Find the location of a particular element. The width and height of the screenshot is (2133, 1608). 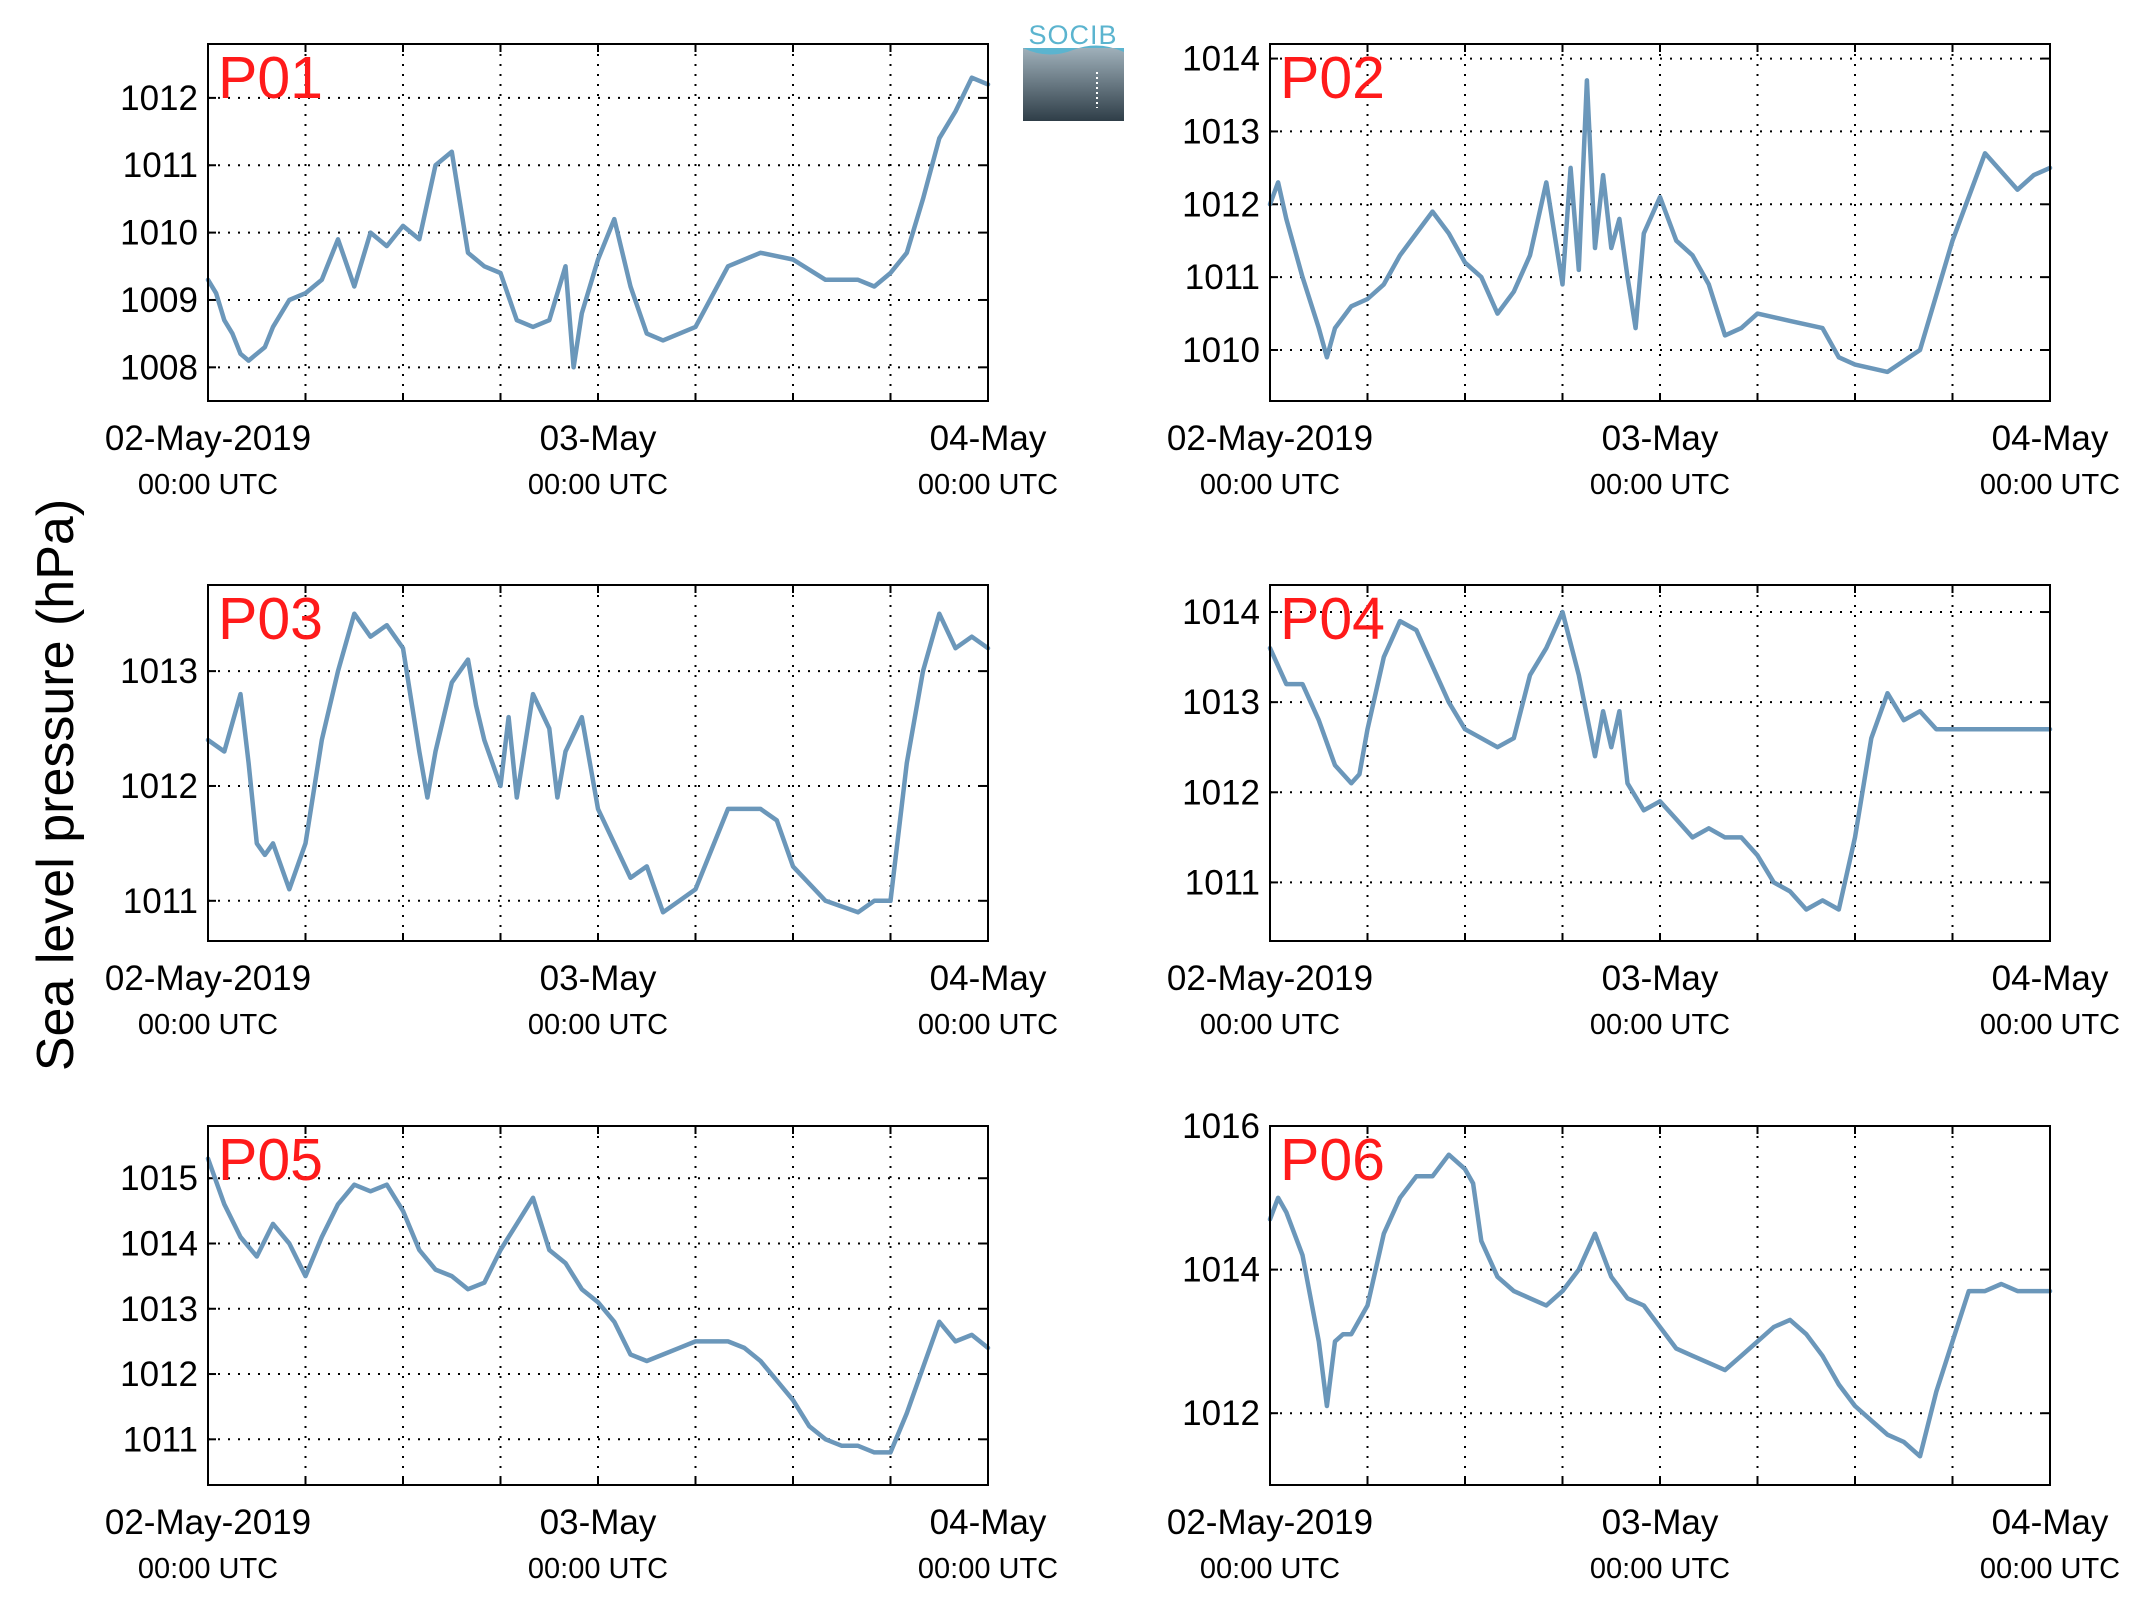

socib-logo-text: SOCIB is located at coordinates (1072, 35).